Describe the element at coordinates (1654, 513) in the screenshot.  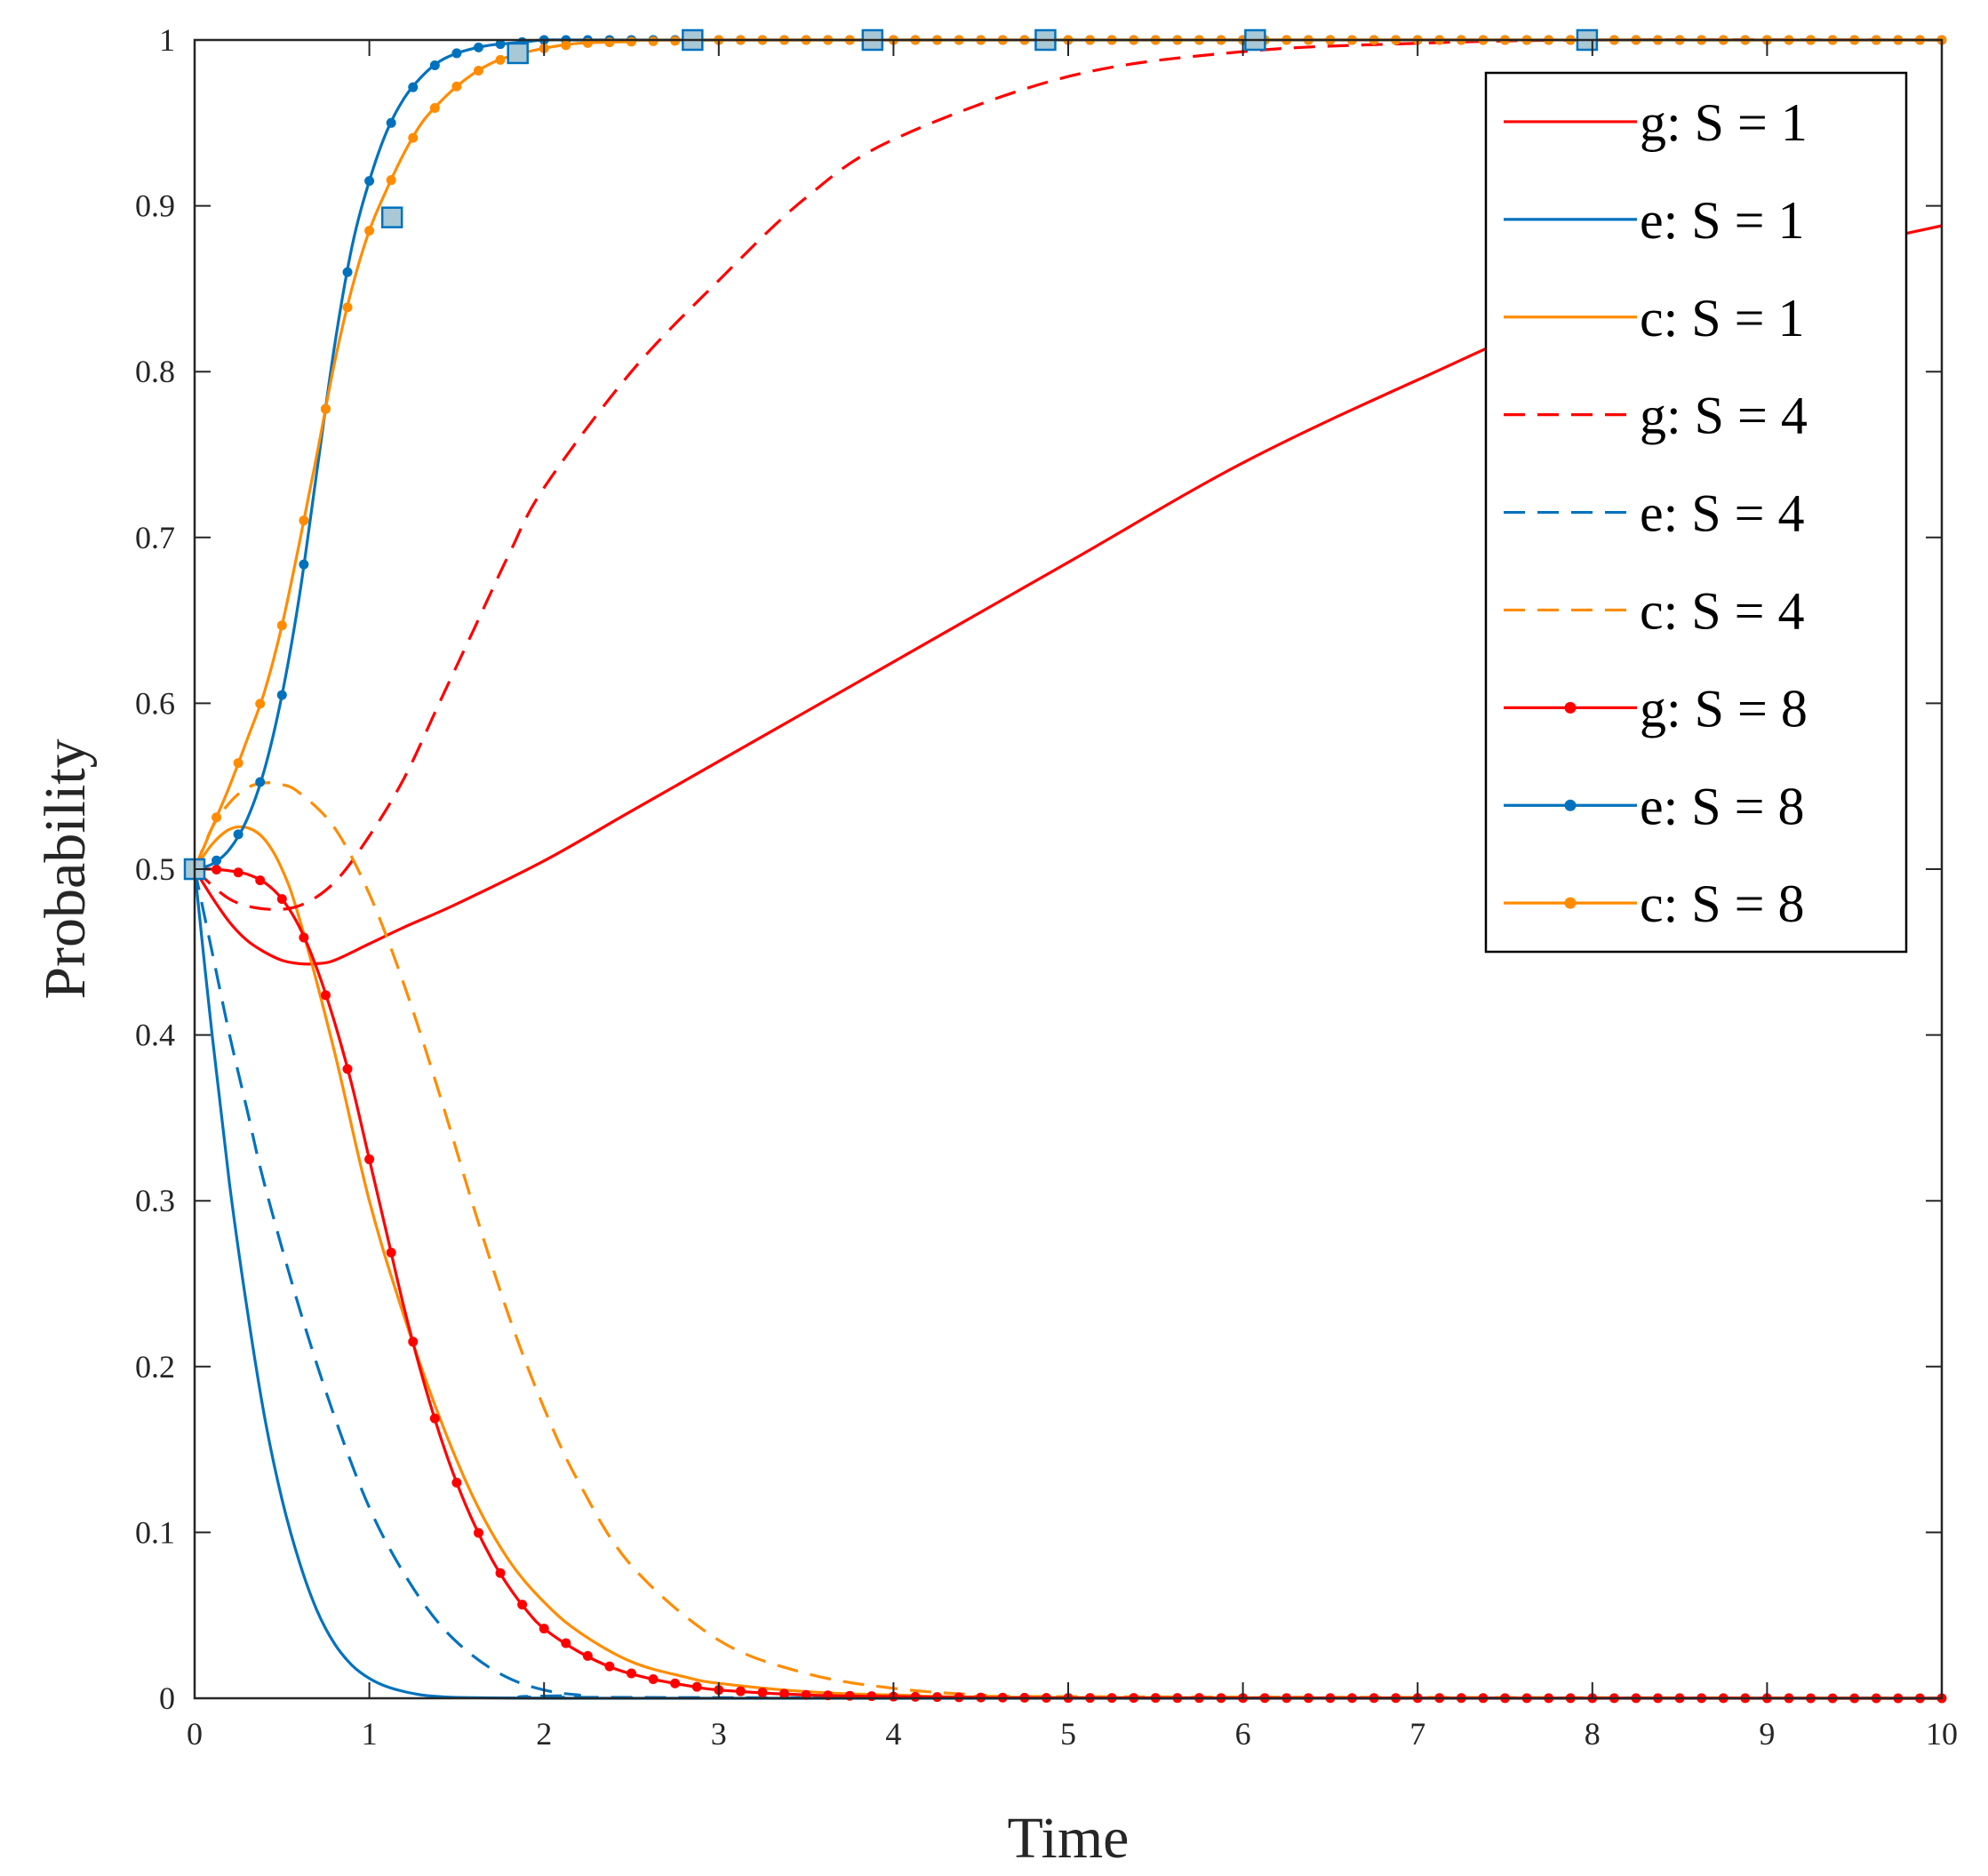
I see `legend-entry-e-s-4: e: S = 4` at that location.